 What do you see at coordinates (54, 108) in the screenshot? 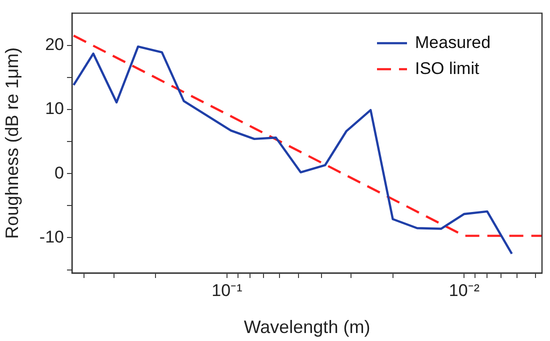
I see `y-tick-label: 10` at bounding box center [54, 108].